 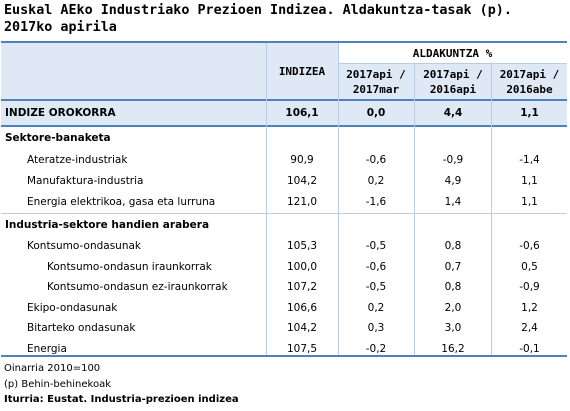 What do you see at coordinates (47, 348) in the screenshot?
I see `row-label: Energia` at bounding box center [47, 348].